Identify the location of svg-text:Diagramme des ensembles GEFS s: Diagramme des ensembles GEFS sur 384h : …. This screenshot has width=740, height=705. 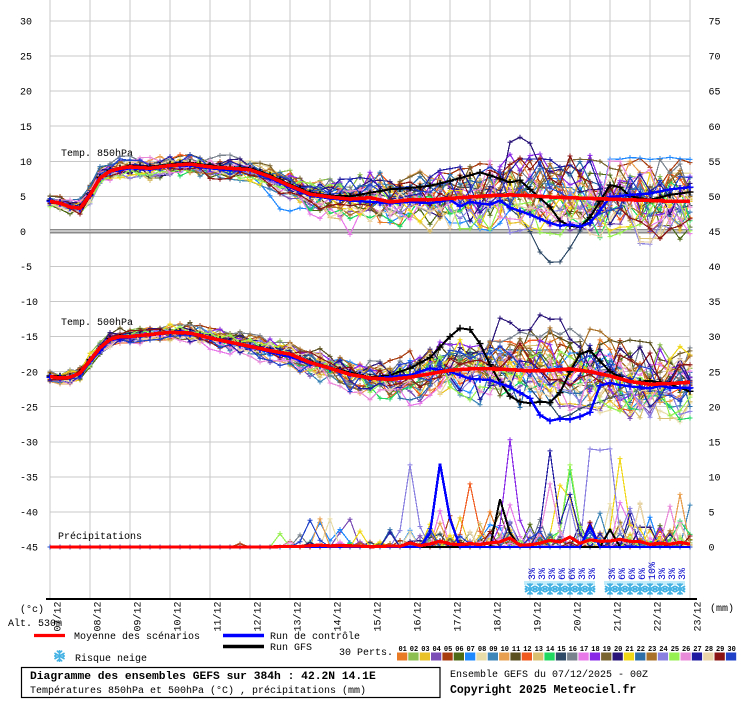
(203, 677).